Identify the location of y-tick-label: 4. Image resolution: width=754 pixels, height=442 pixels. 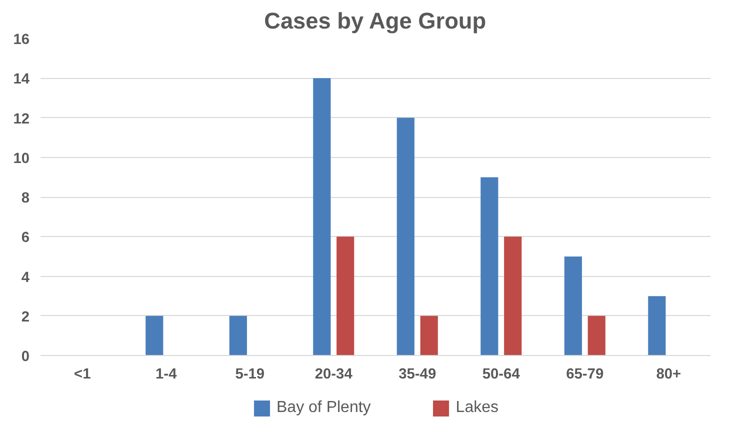
(25, 278).